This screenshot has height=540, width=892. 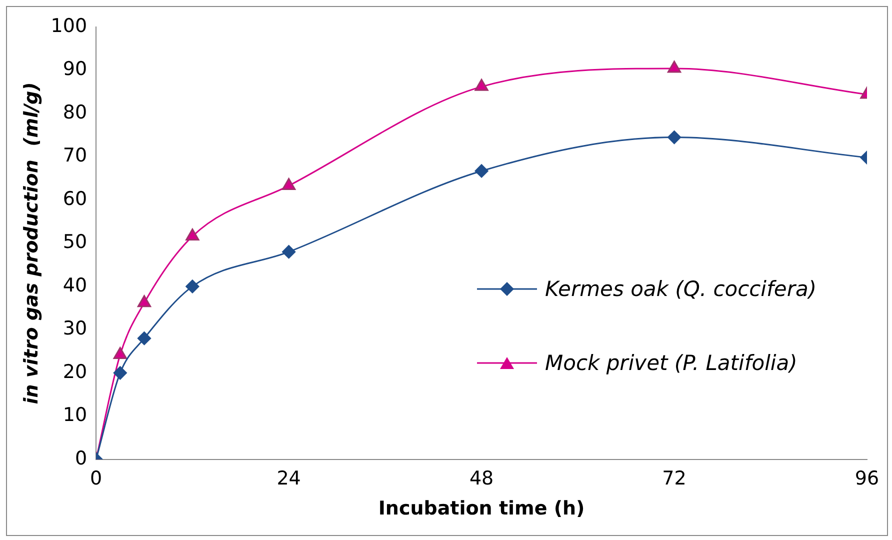 What do you see at coordinates (75, 69) in the screenshot?
I see `y-tick-label: 90` at bounding box center [75, 69].